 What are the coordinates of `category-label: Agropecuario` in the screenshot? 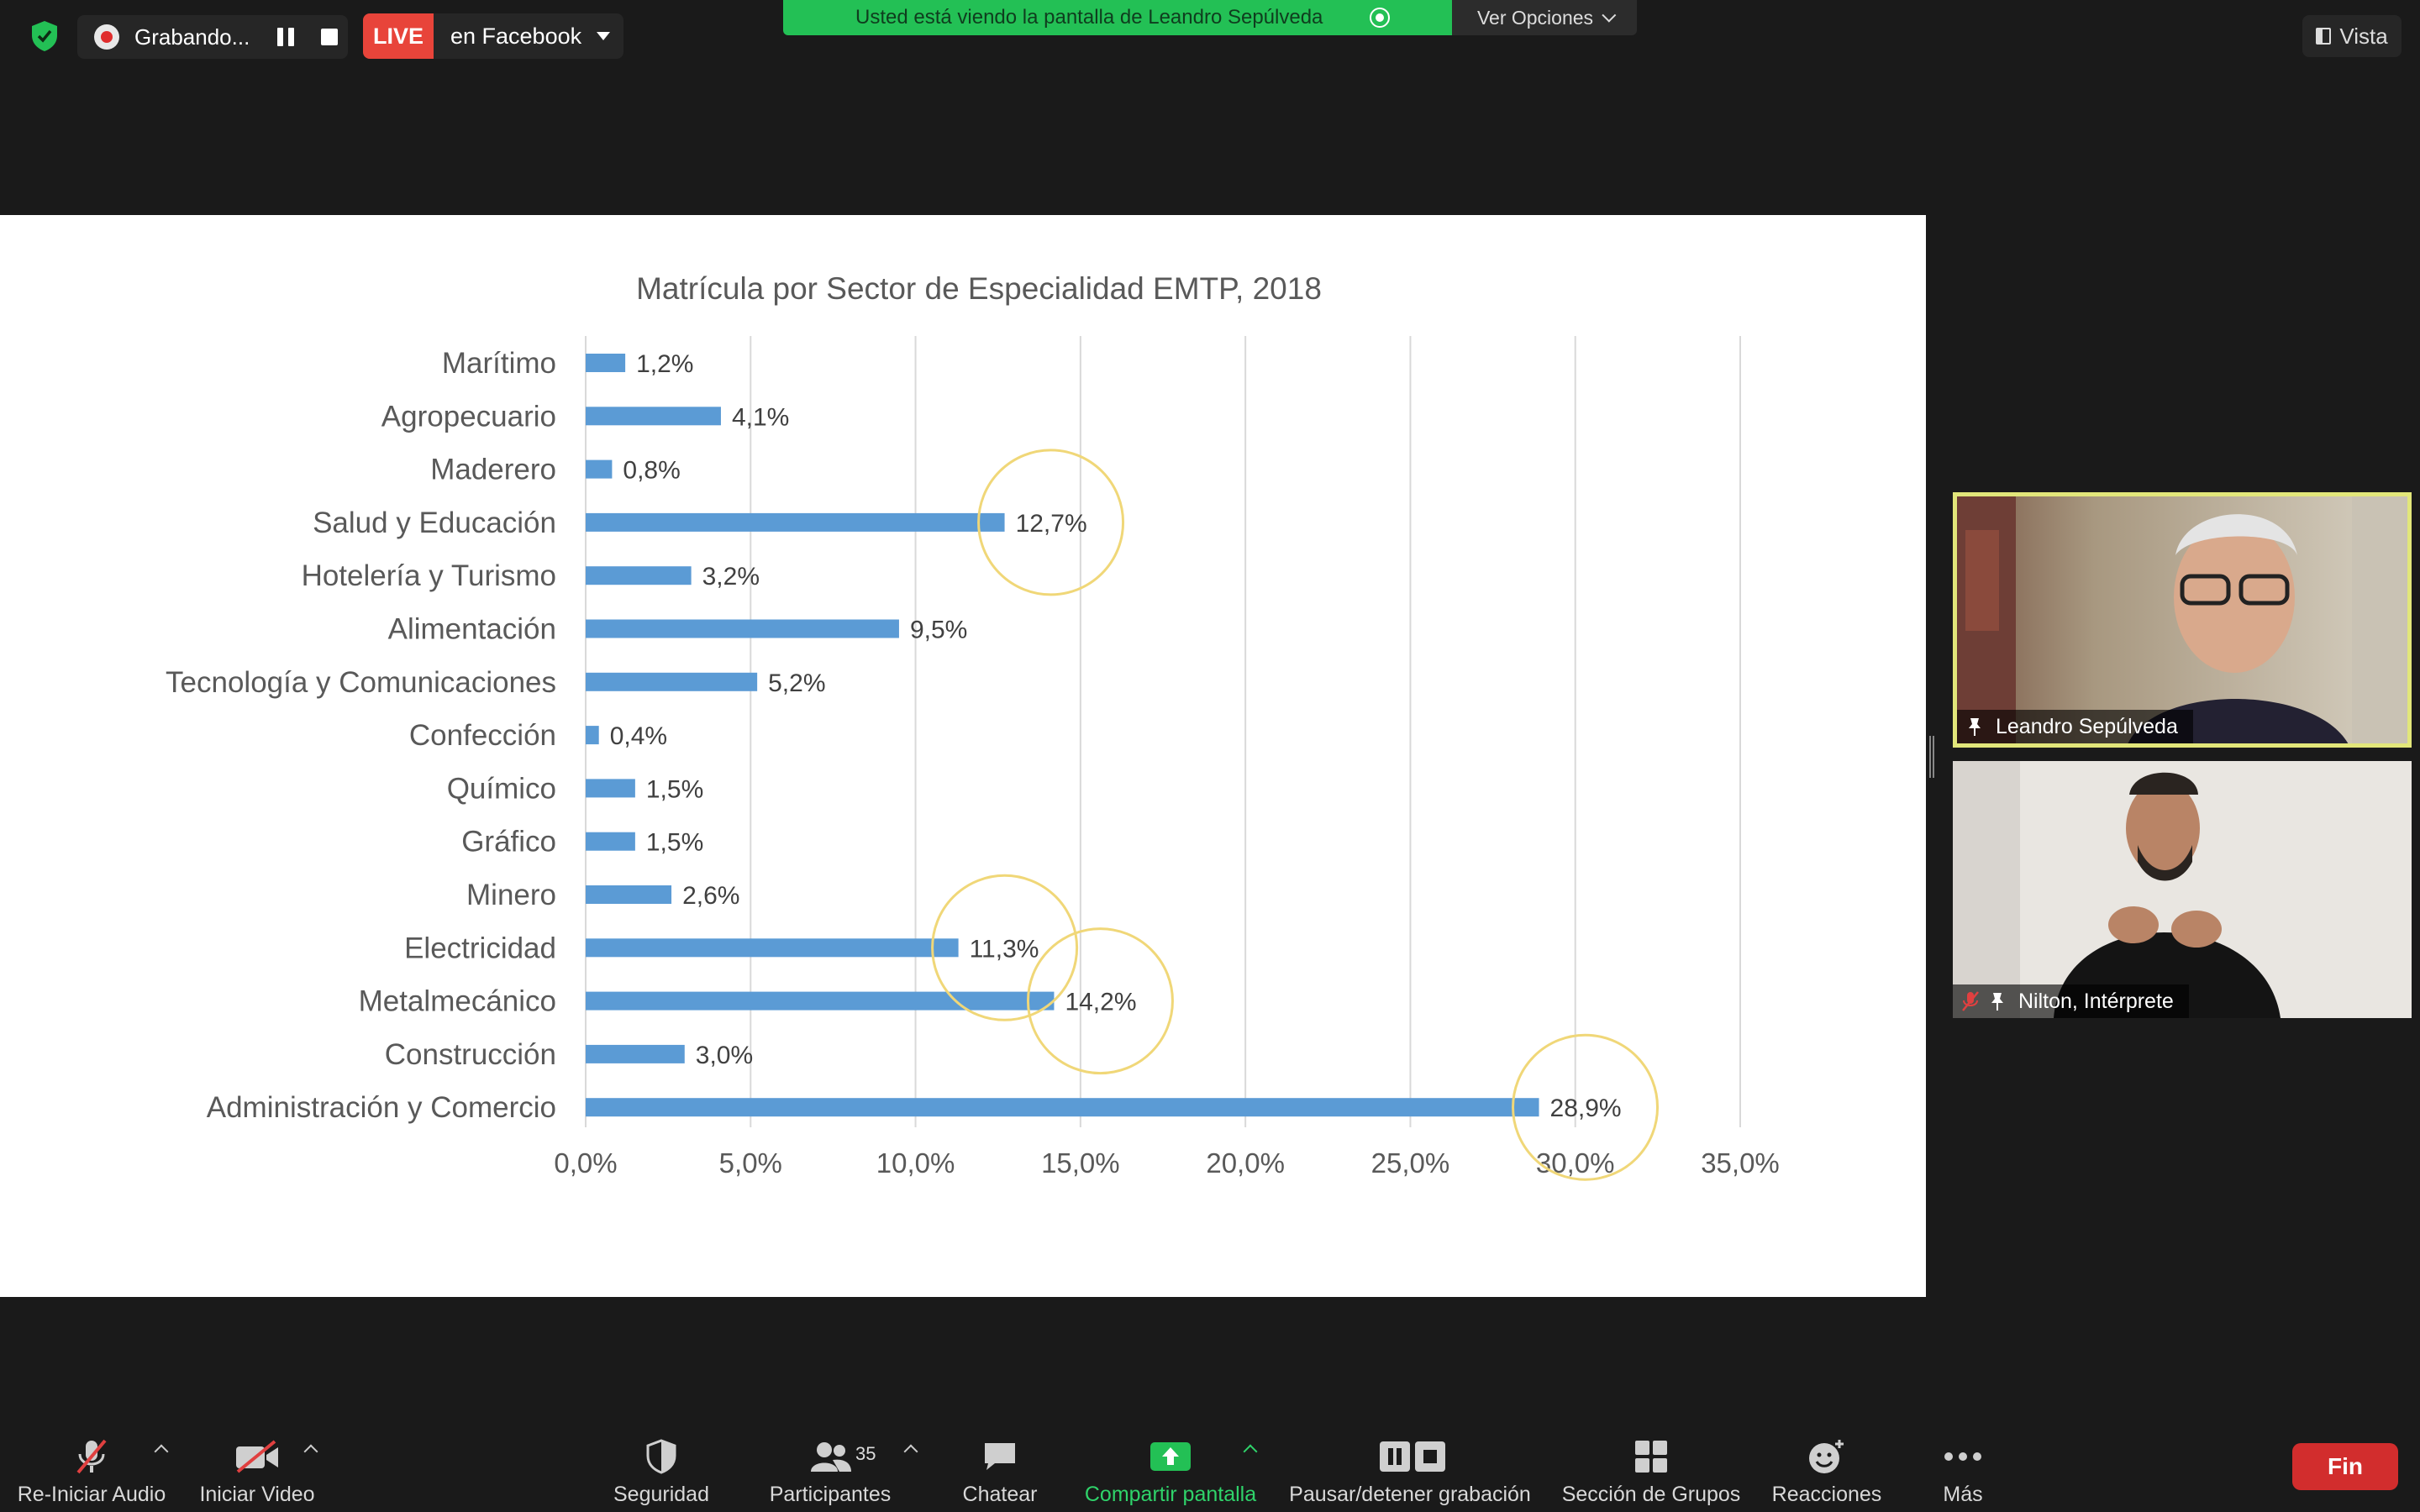 It's located at (468, 416).